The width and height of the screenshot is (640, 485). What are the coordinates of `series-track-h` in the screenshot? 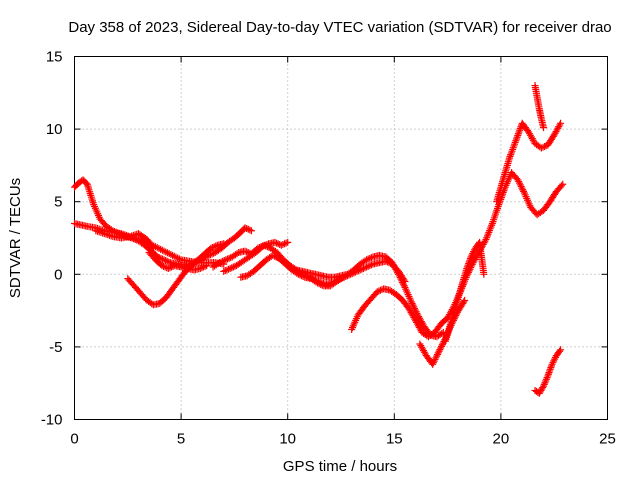 It's located at (292, 270).